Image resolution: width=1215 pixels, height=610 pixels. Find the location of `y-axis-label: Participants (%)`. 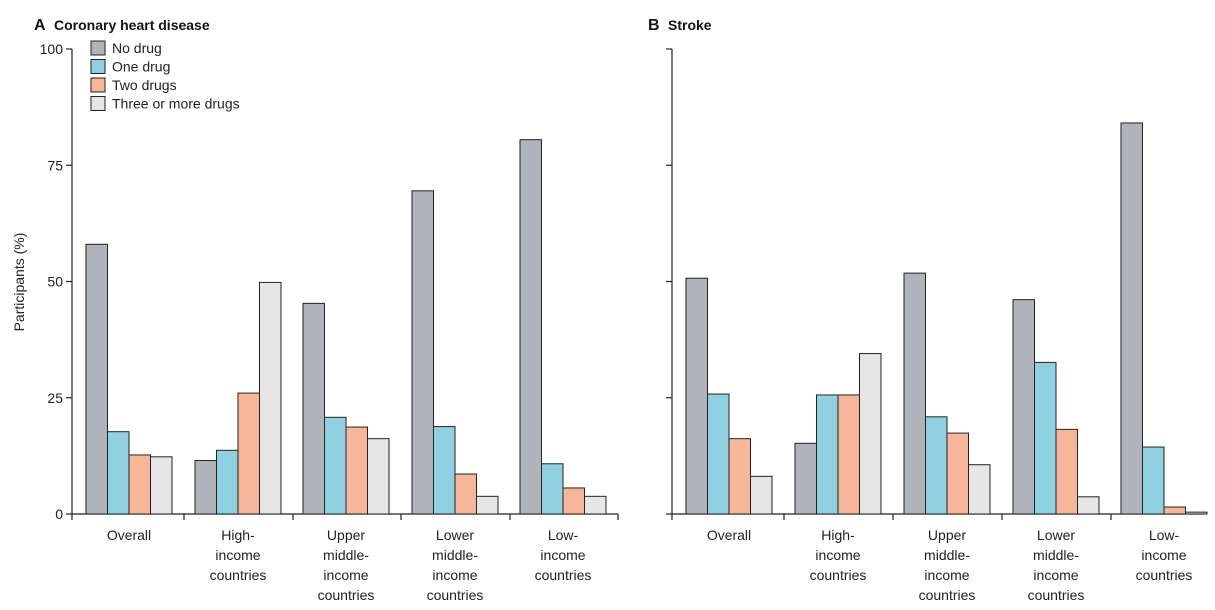

y-axis-label: Participants (%) is located at coordinates (19, 282).